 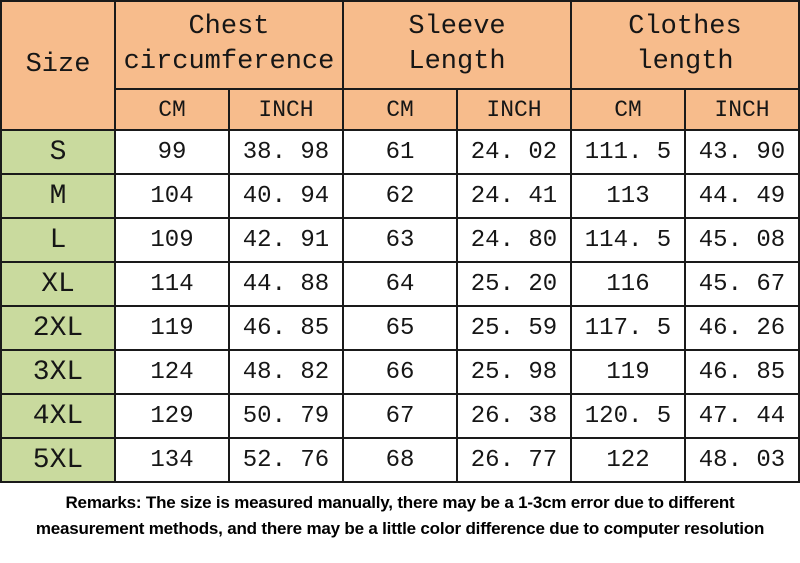 I want to click on group-header-chest-line1: Chest, so click(x=229, y=27).